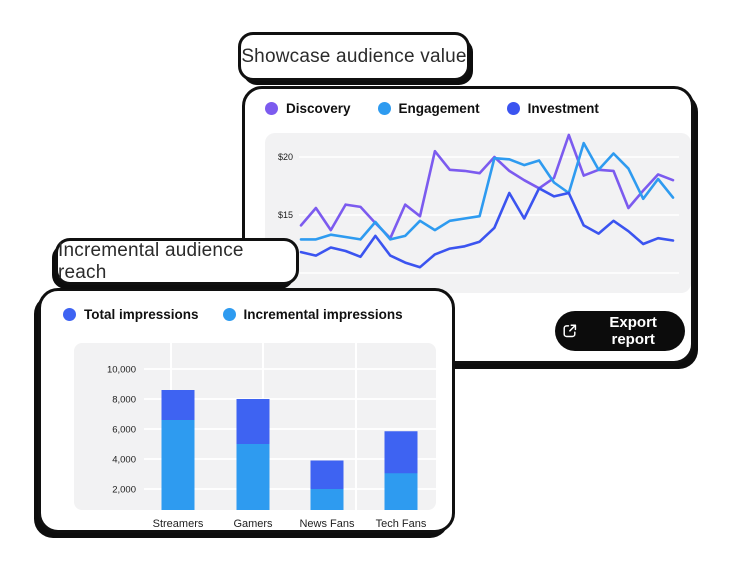 The height and width of the screenshot is (563, 750). What do you see at coordinates (229, 314) in the screenshot?
I see `incremental-impressions-dot-icon` at bounding box center [229, 314].